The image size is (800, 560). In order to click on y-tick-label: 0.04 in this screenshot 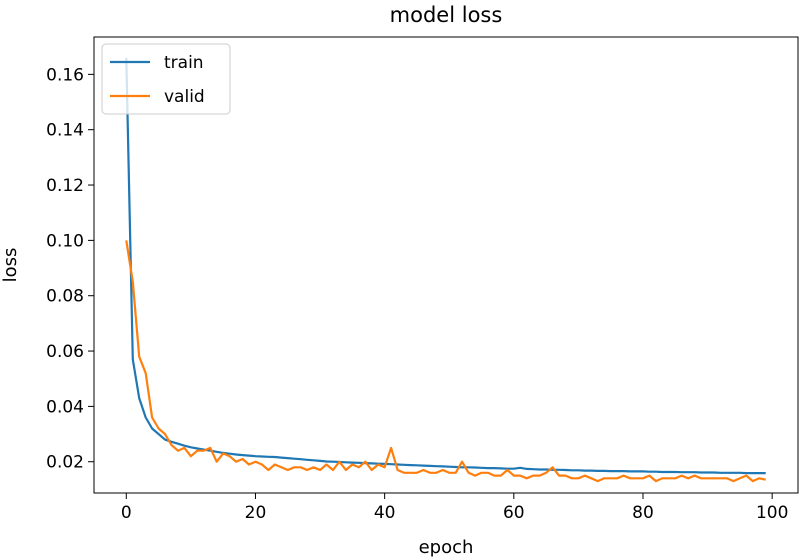, I will do `click(65, 407)`.